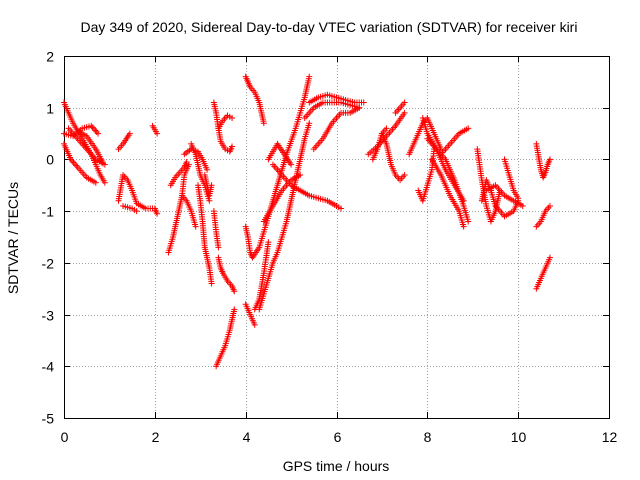 This screenshot has width=640, height=480. I want to click on x-tick-labels: 0 2 4 6 8 10 12, so click(339, 437).